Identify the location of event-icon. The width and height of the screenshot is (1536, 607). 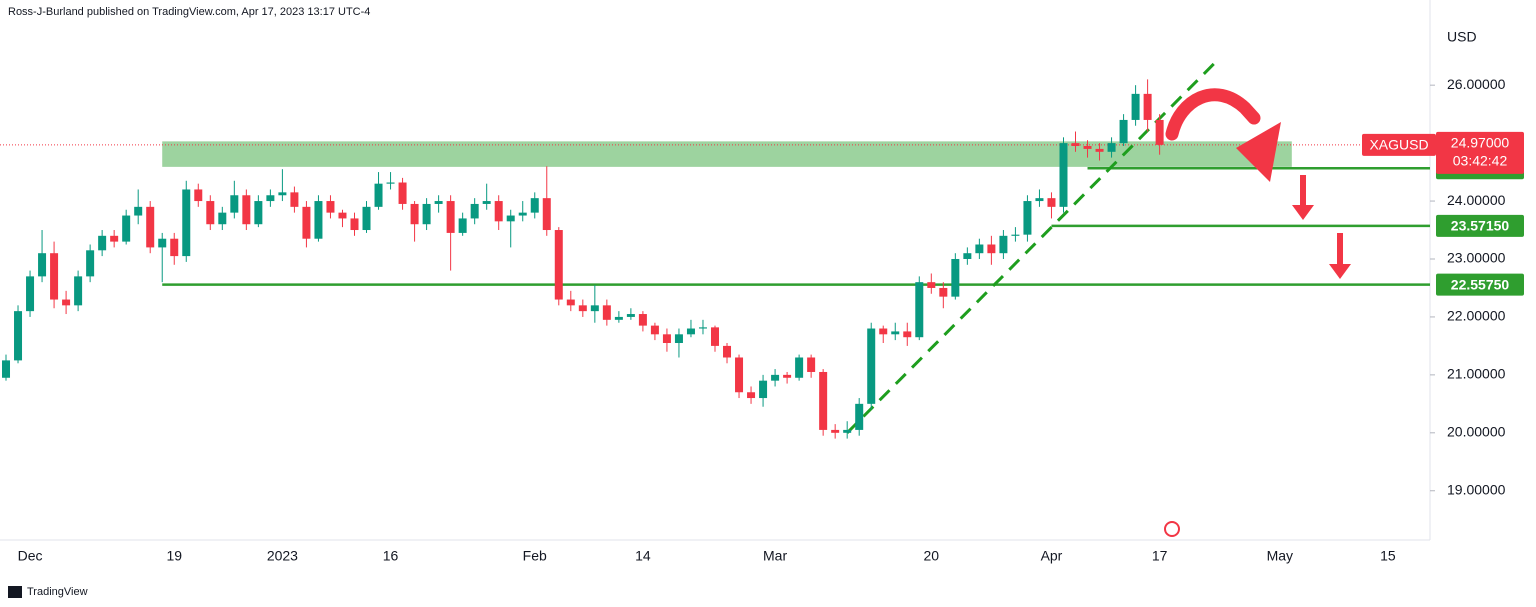
(1172, 529).